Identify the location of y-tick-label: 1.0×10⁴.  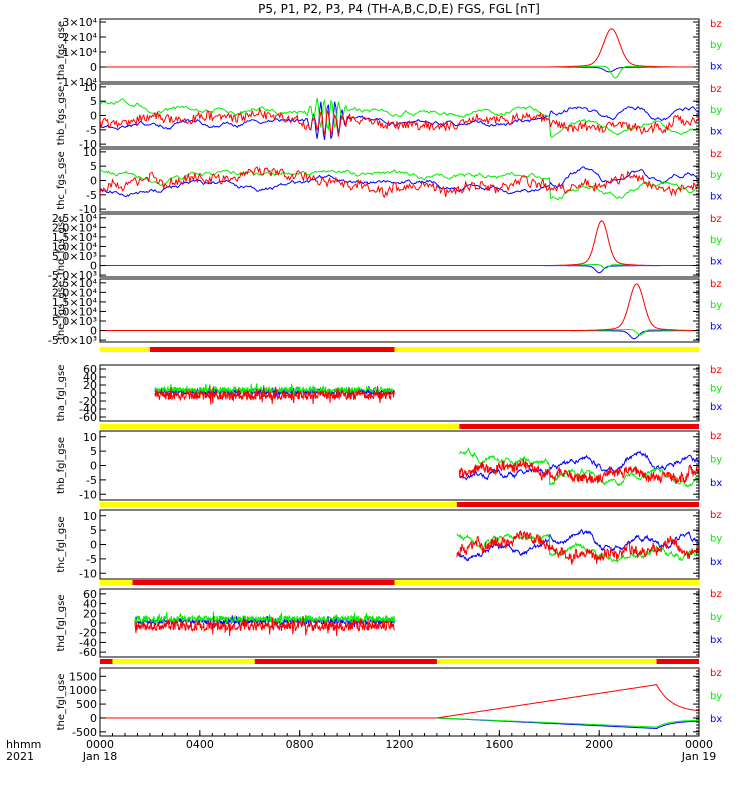
(75, 246).